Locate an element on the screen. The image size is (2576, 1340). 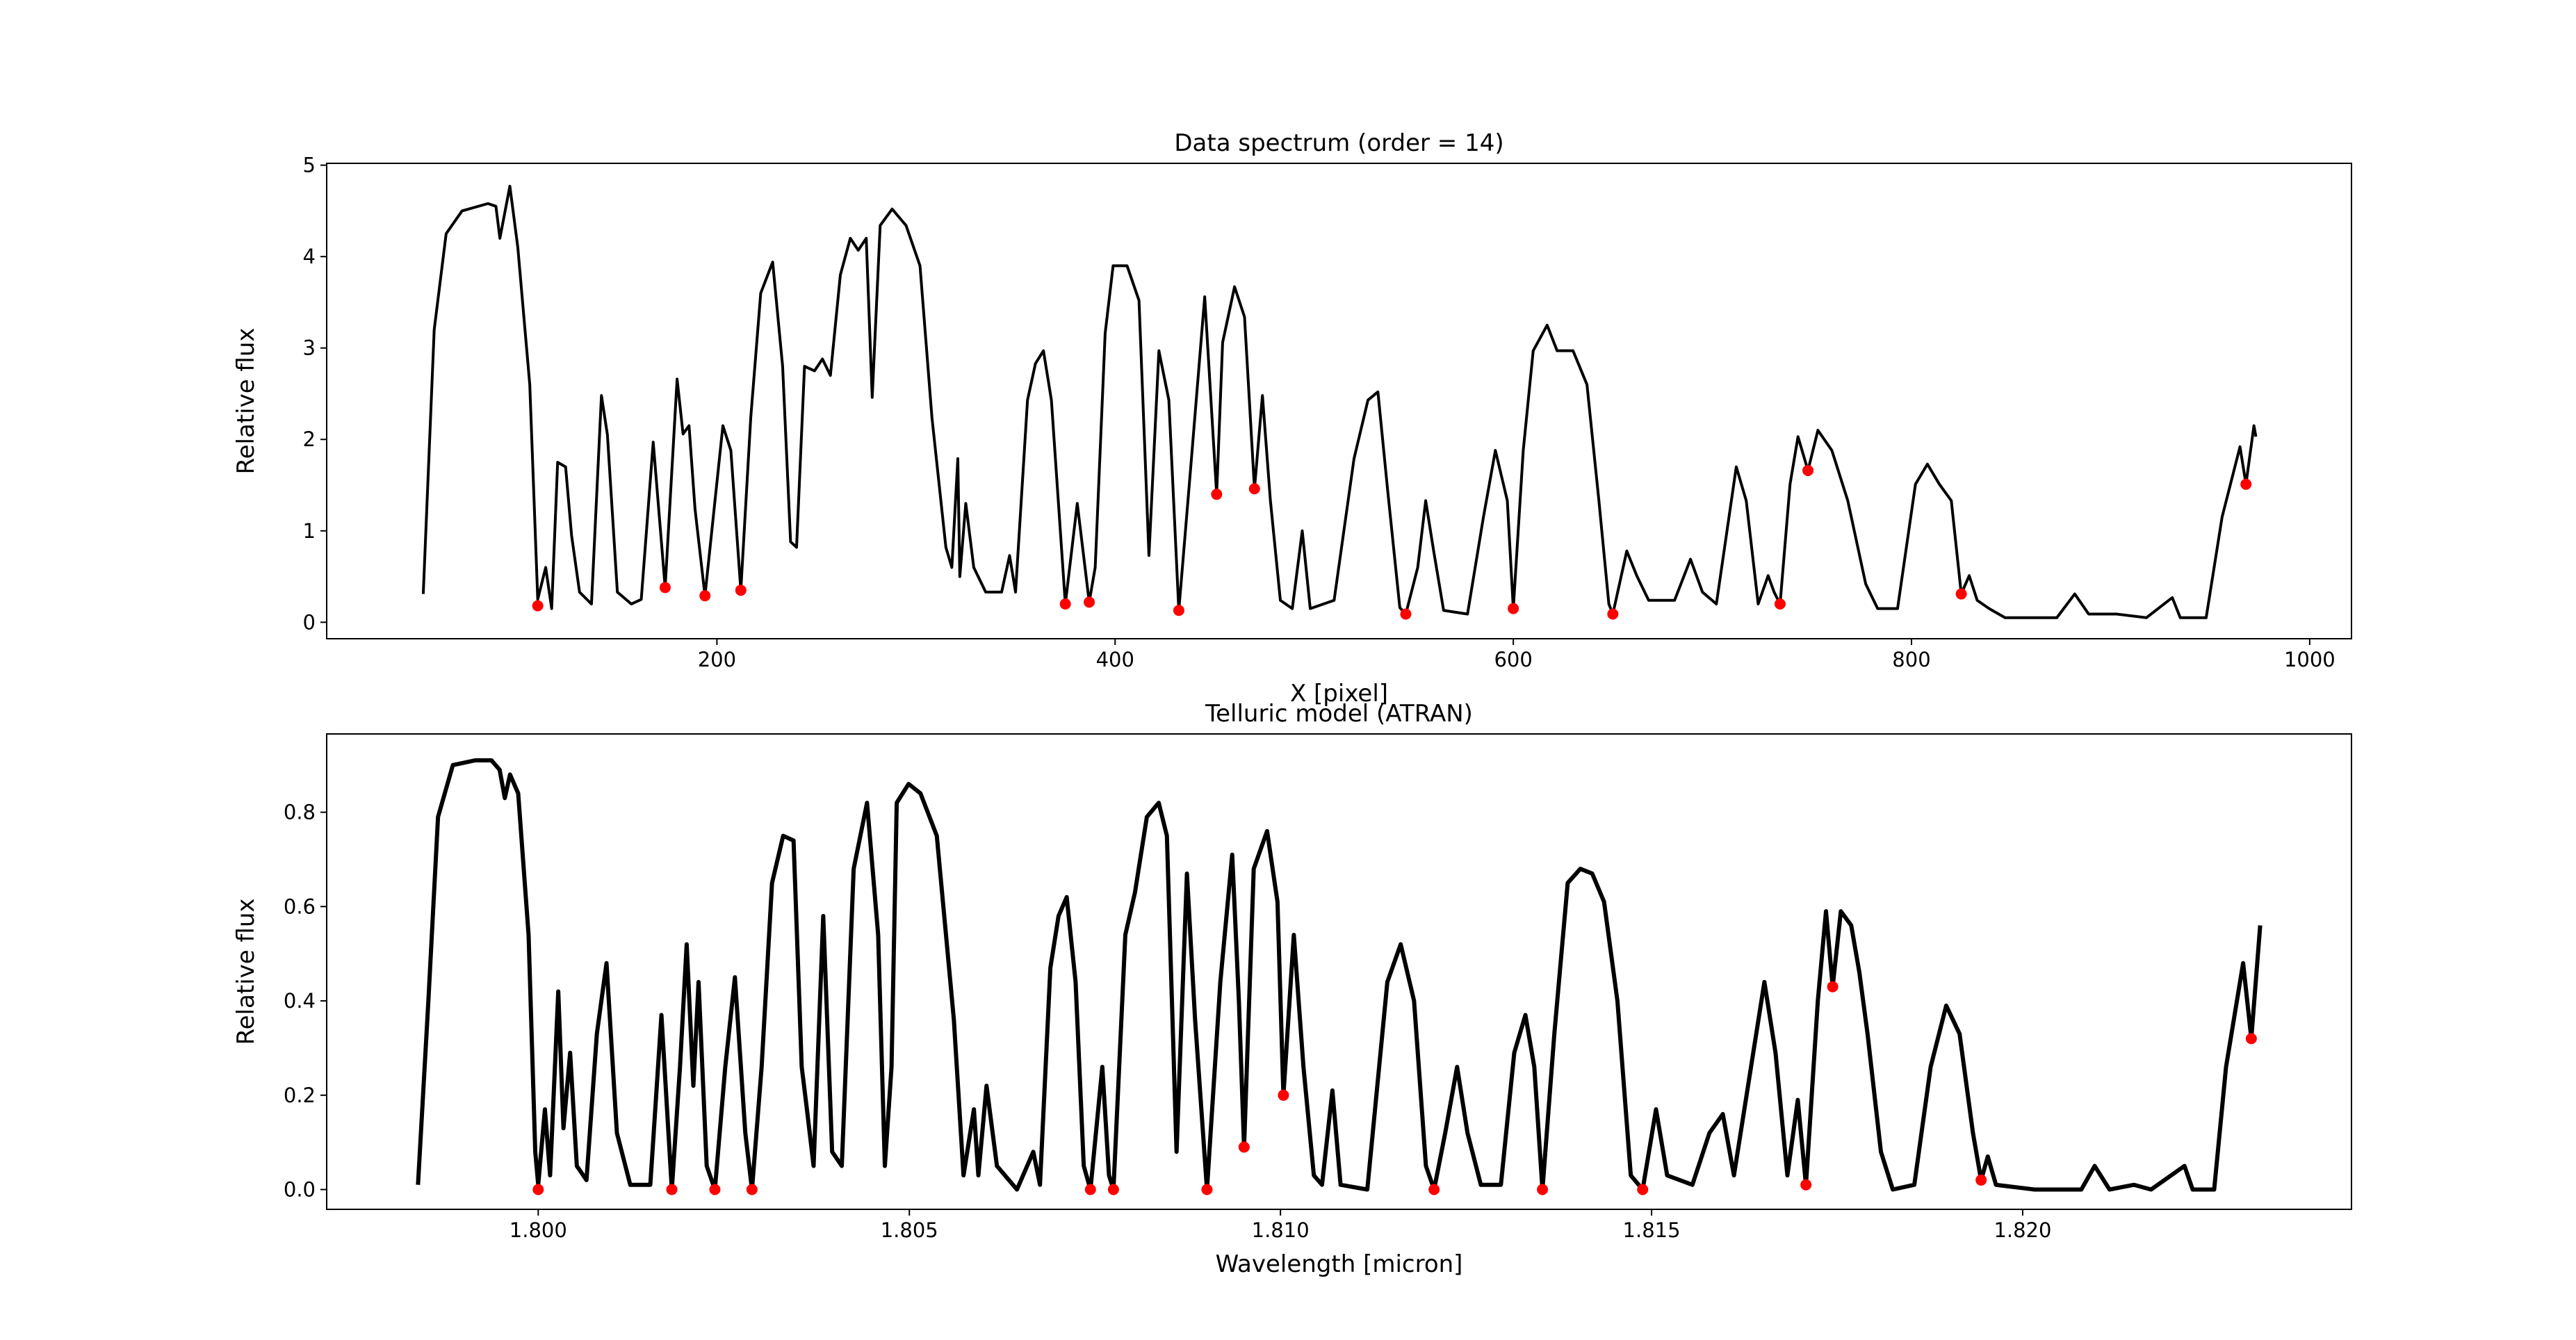
x-axis-label: Wavelength [micron] is located at coordinates (1339, 1264).